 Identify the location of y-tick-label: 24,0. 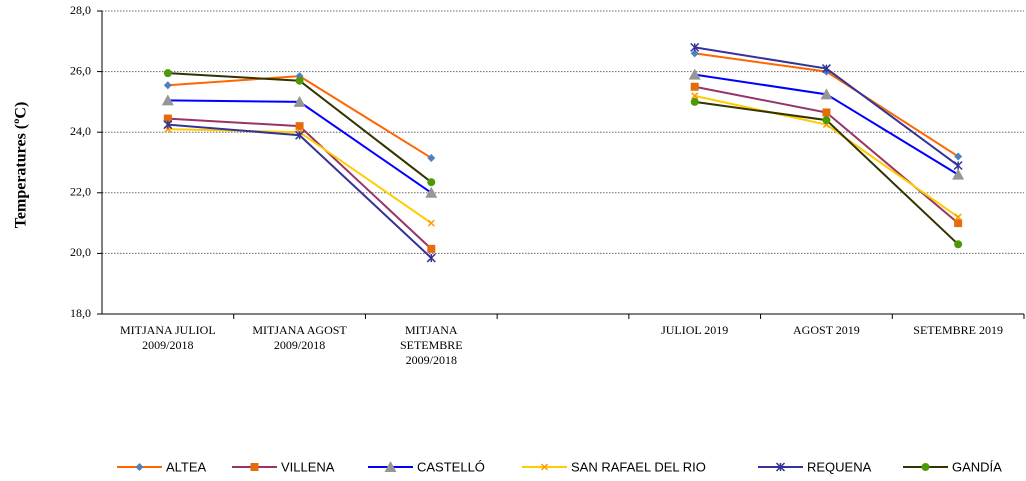
(80, 131).